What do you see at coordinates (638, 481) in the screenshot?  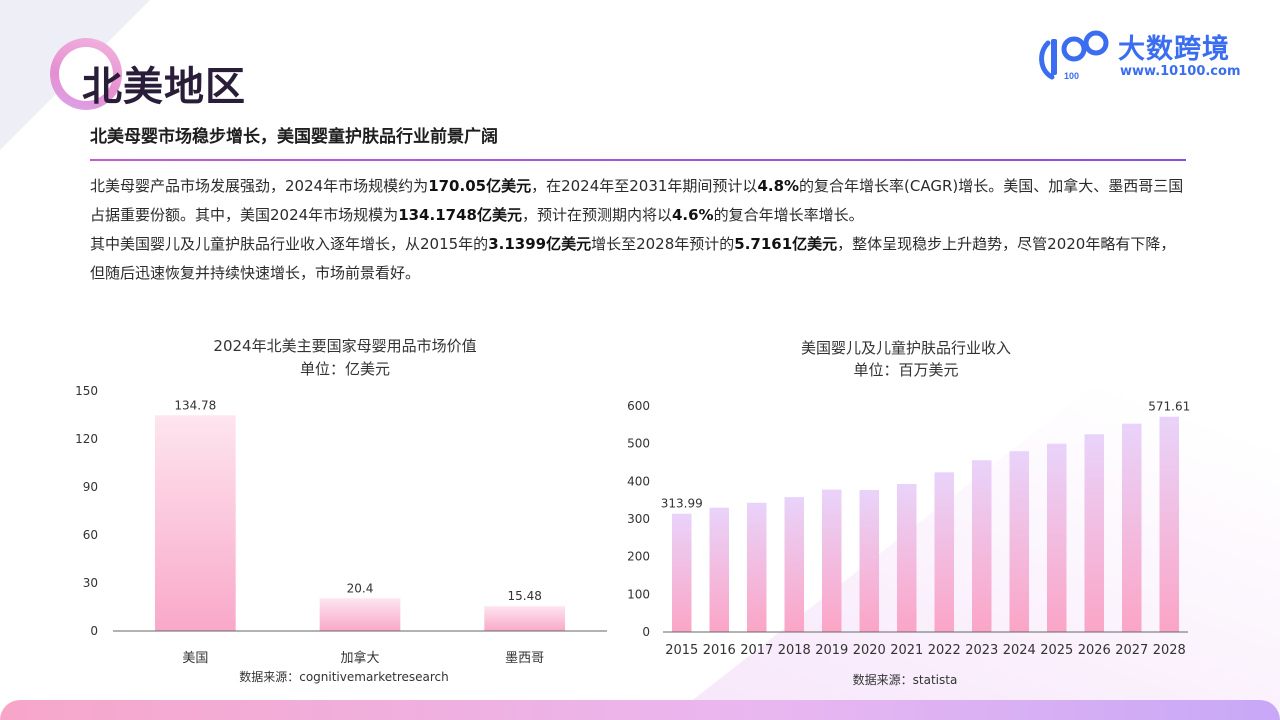 I see `y-tick-label: 400` at bounding box center [638, 481].